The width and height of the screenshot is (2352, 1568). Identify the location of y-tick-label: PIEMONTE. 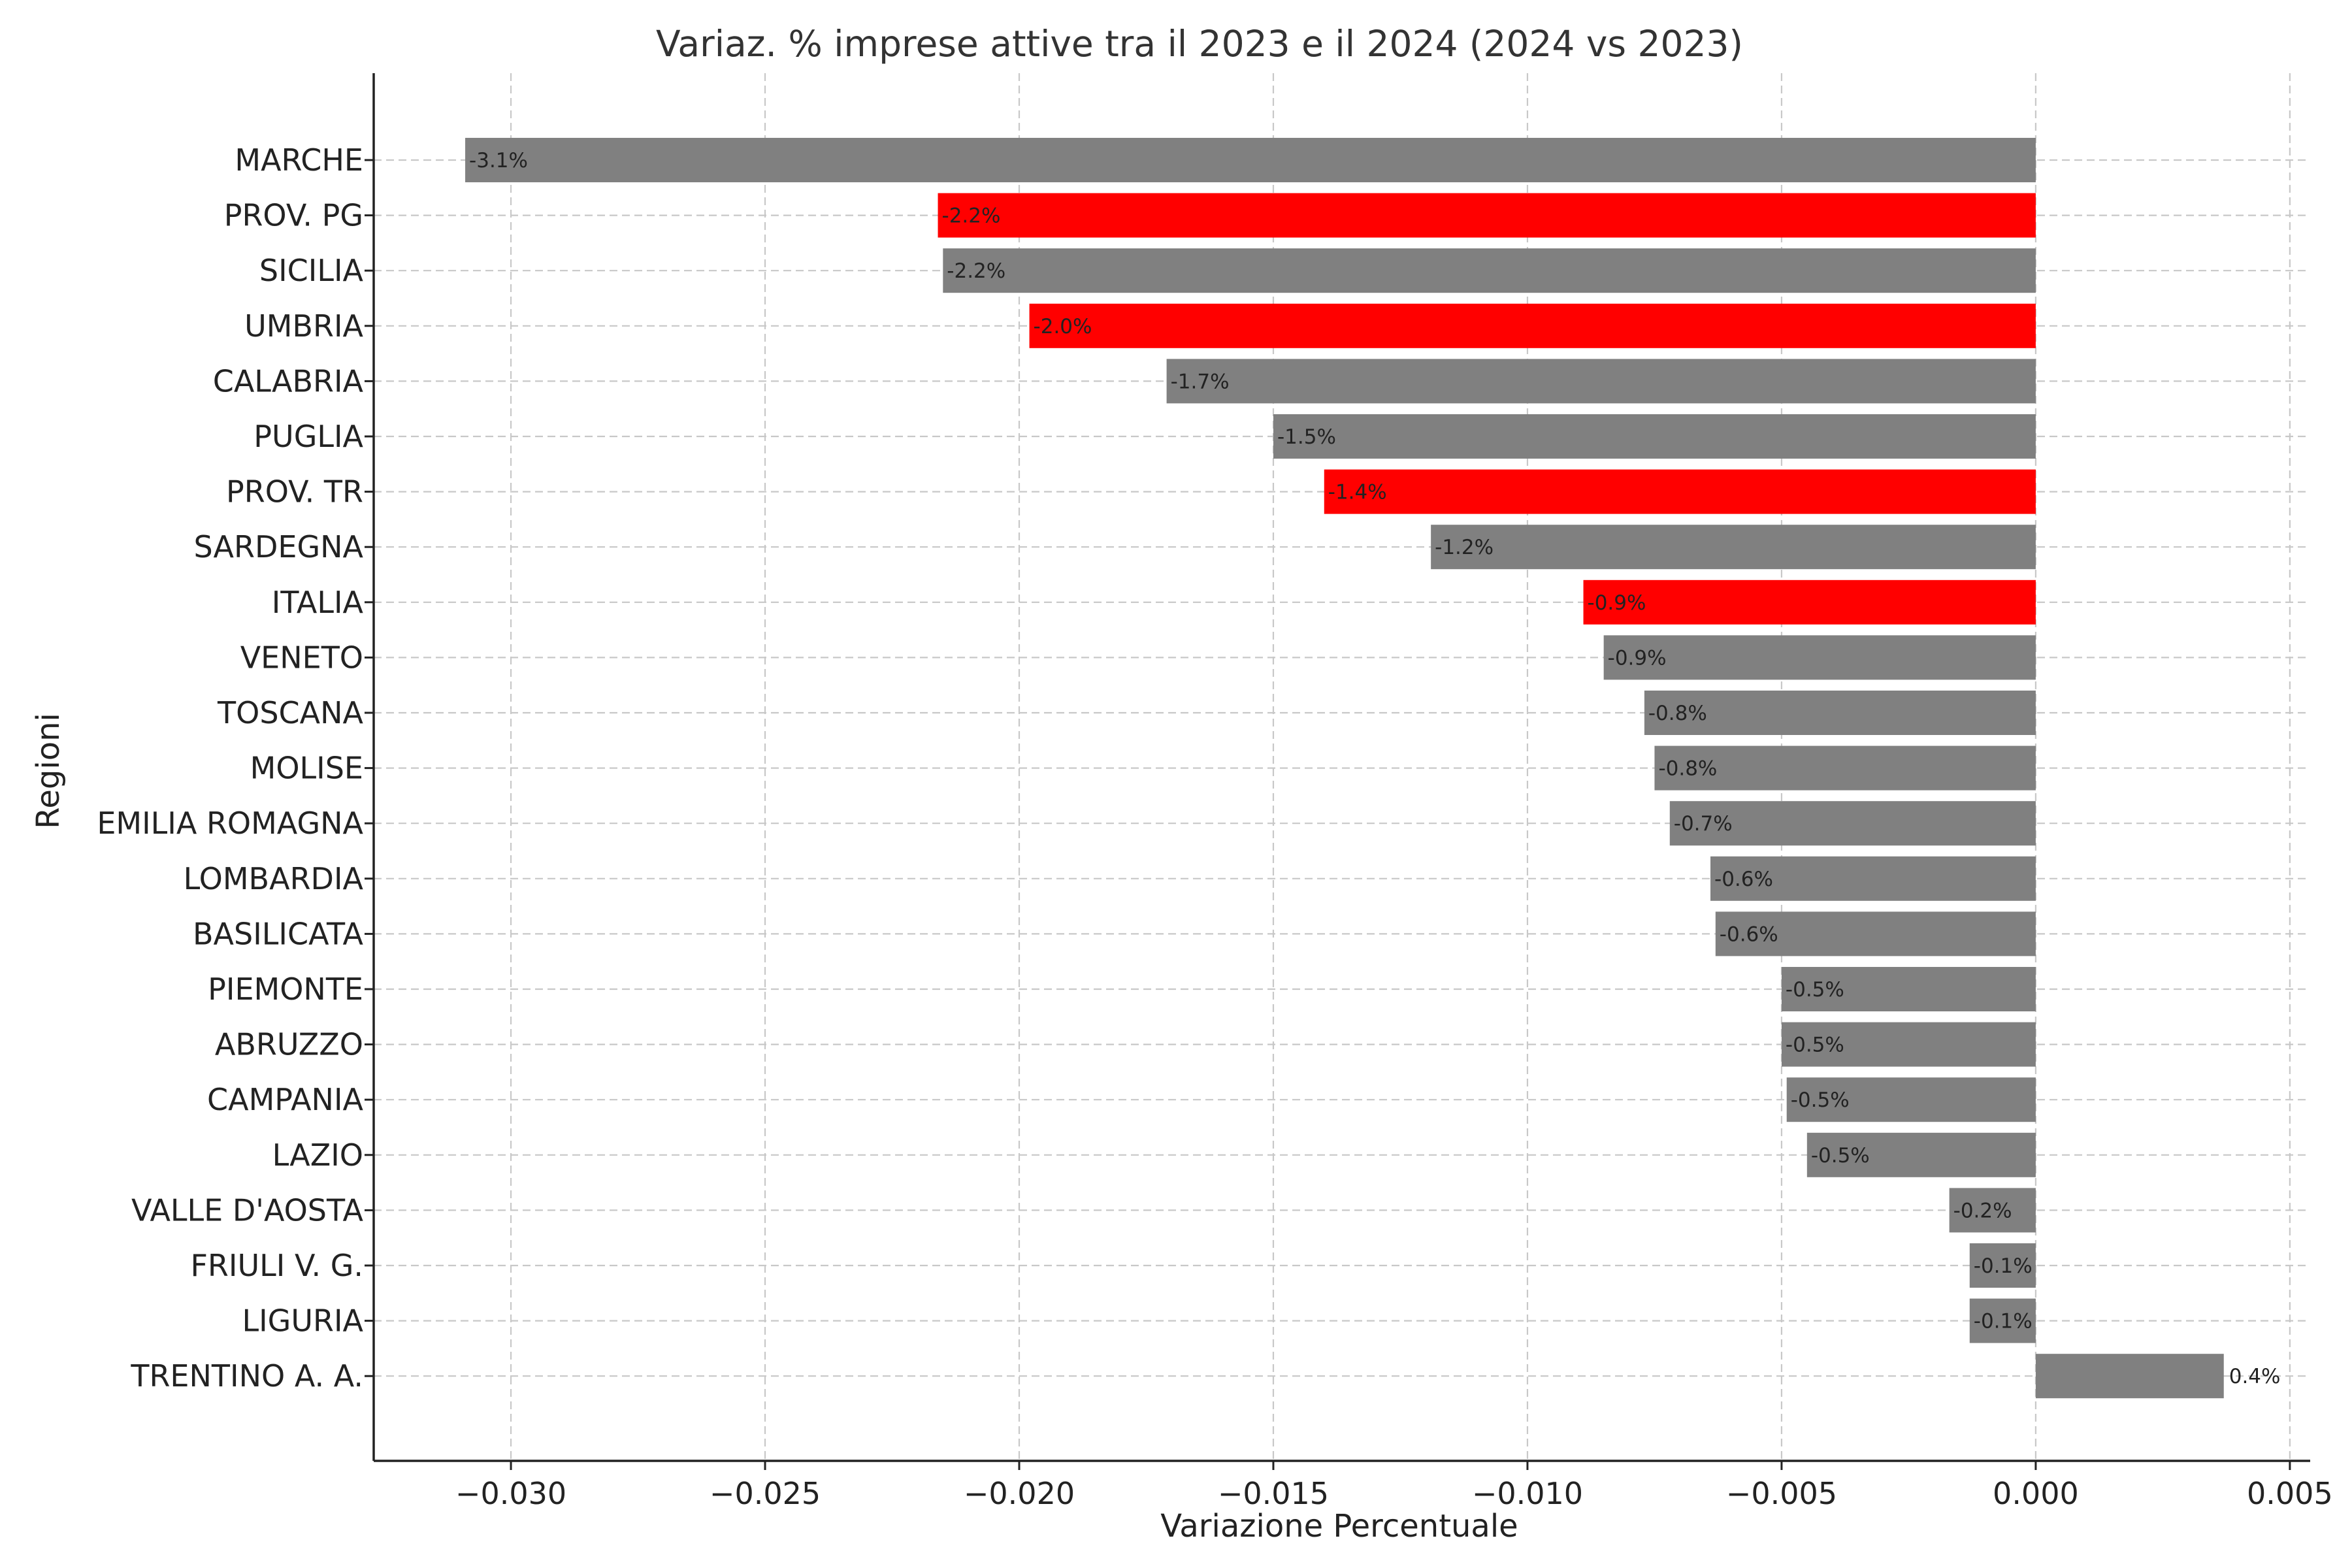
(285, 989).